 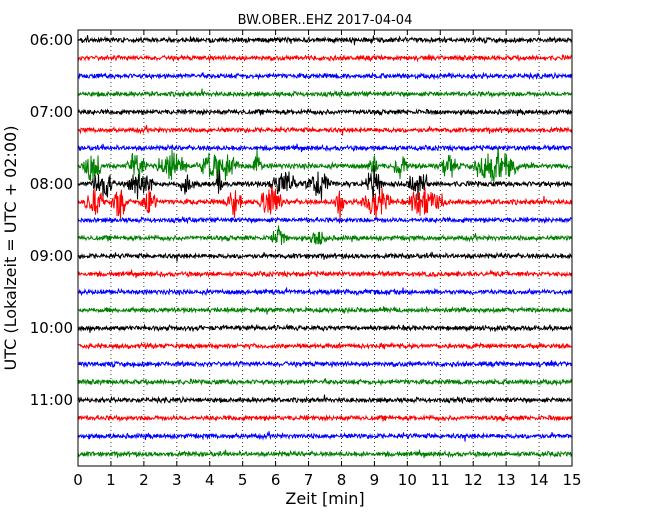 I want to click on x-tick-label: 3, so click(x=177, y=480).